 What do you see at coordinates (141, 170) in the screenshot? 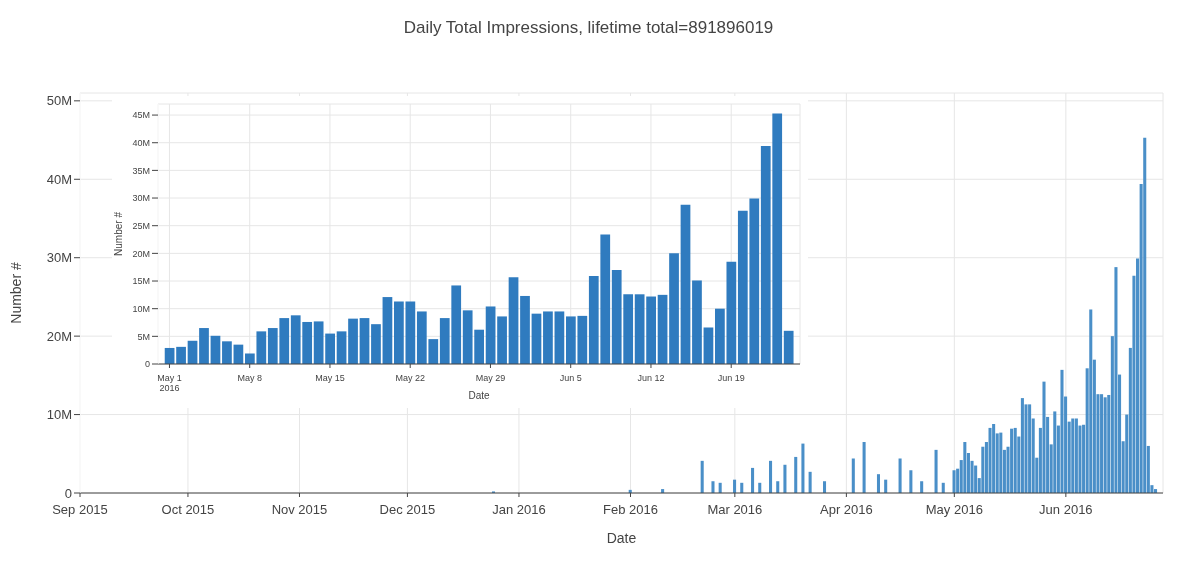
I see `y-tick-label: 35M` at bounding box center [141, 170].